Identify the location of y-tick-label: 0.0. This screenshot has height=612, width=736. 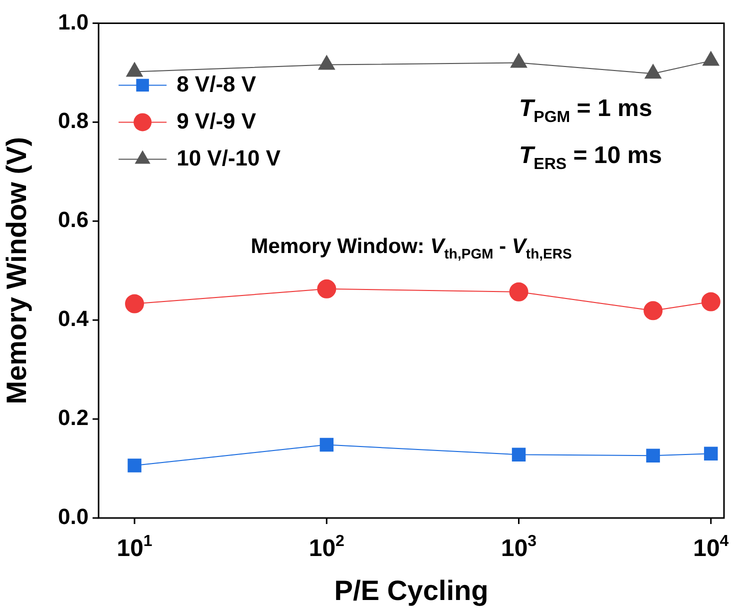
(73, 517).